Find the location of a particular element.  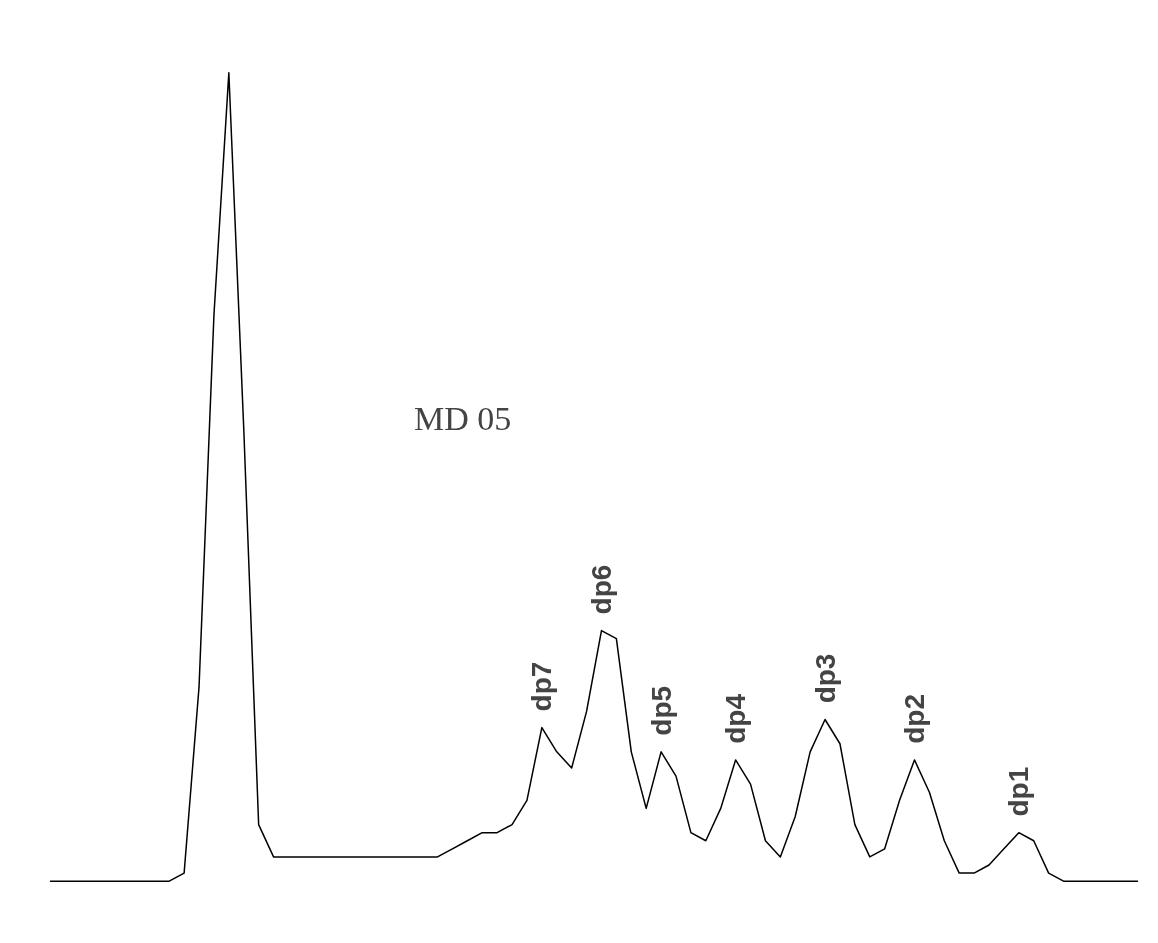

annotation: dp4 is located at coordinates (736, 718).